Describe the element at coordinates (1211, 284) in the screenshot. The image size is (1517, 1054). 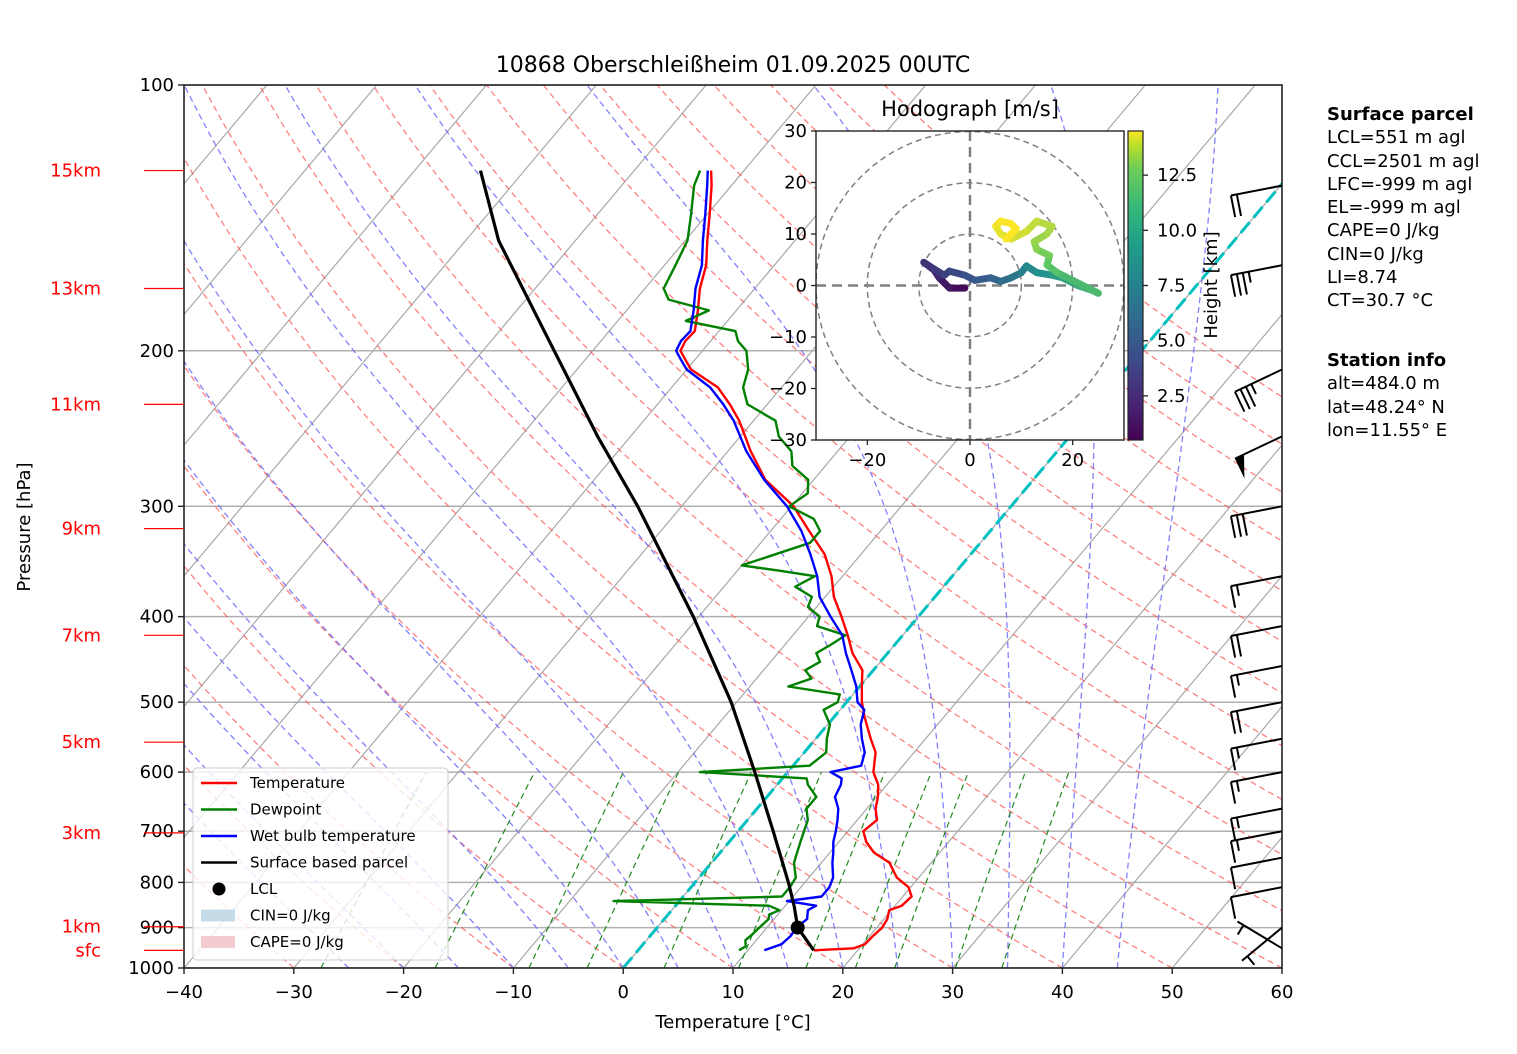
I see `colorbar-label: Height [km]` at that location.